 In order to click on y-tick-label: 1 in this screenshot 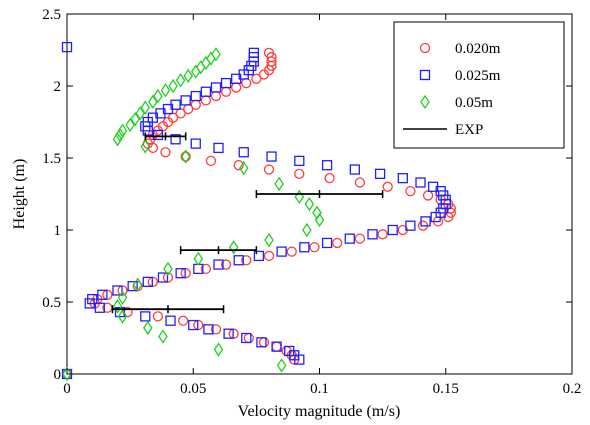, I will do `click(58, 231)`.